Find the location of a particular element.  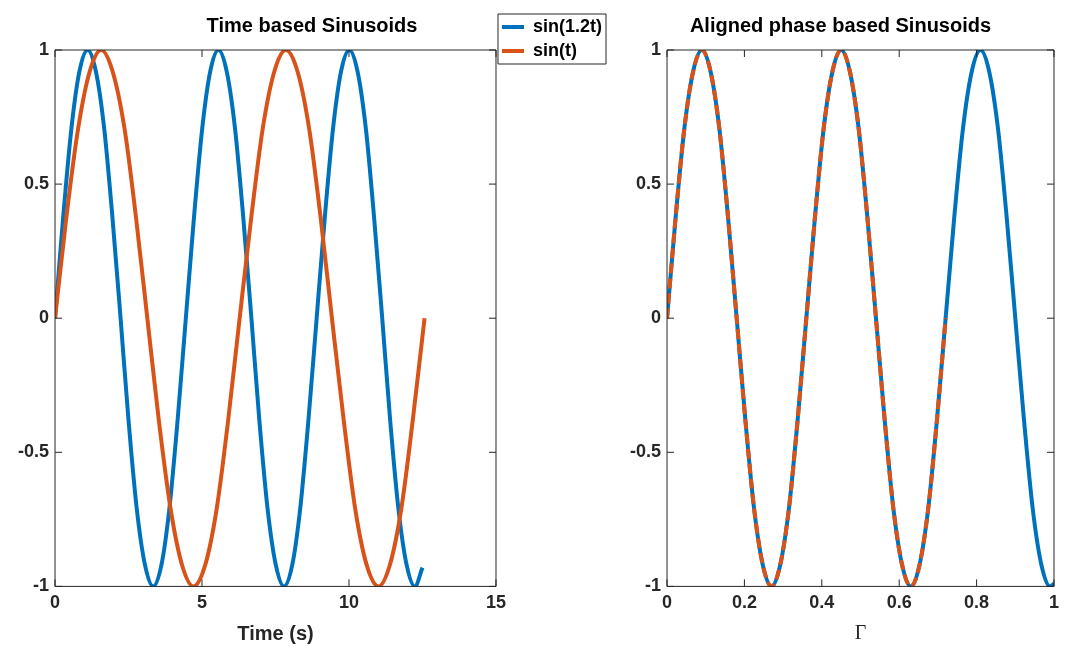

x-axis-title: Γ is located at coordinates (860, 632).